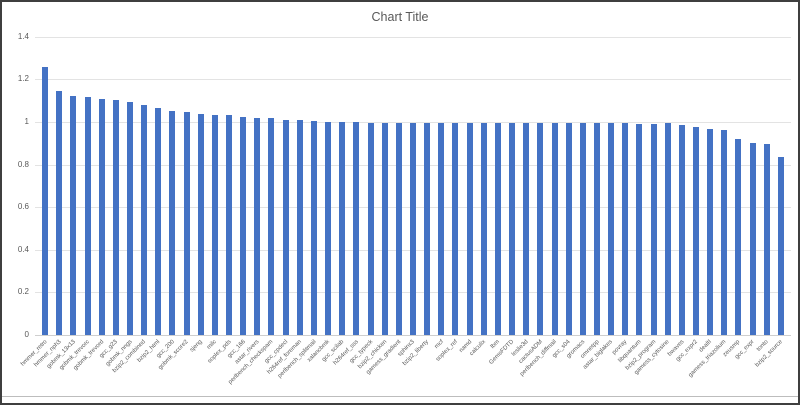  What do you see at coordinates (186, 223) in the screenshot?
I see `bar-gobmk_score2` at bounding box center [186, 223].